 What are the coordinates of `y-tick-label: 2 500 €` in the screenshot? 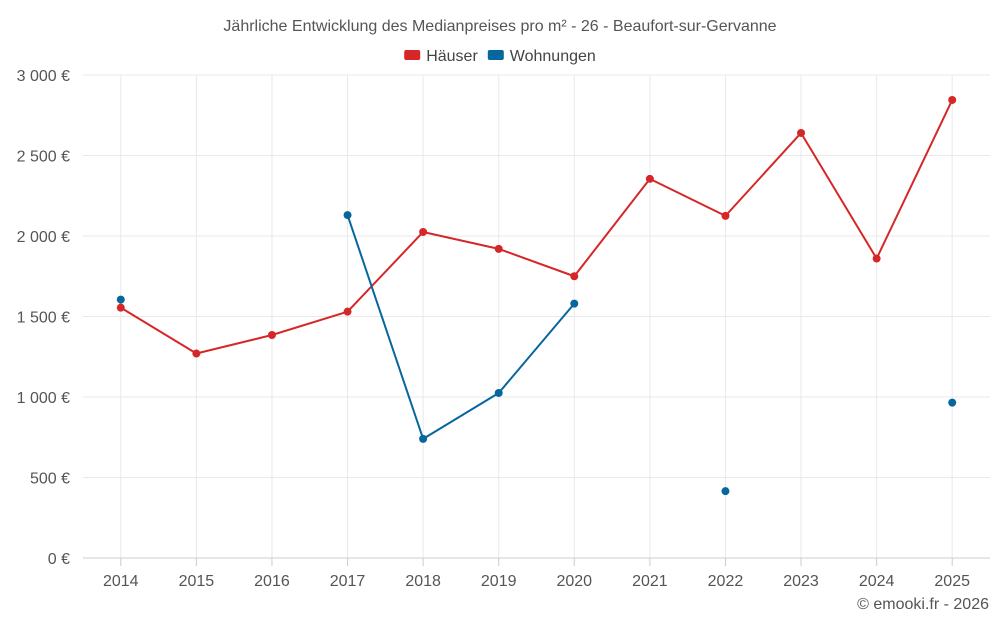 It's located at (43, 157).